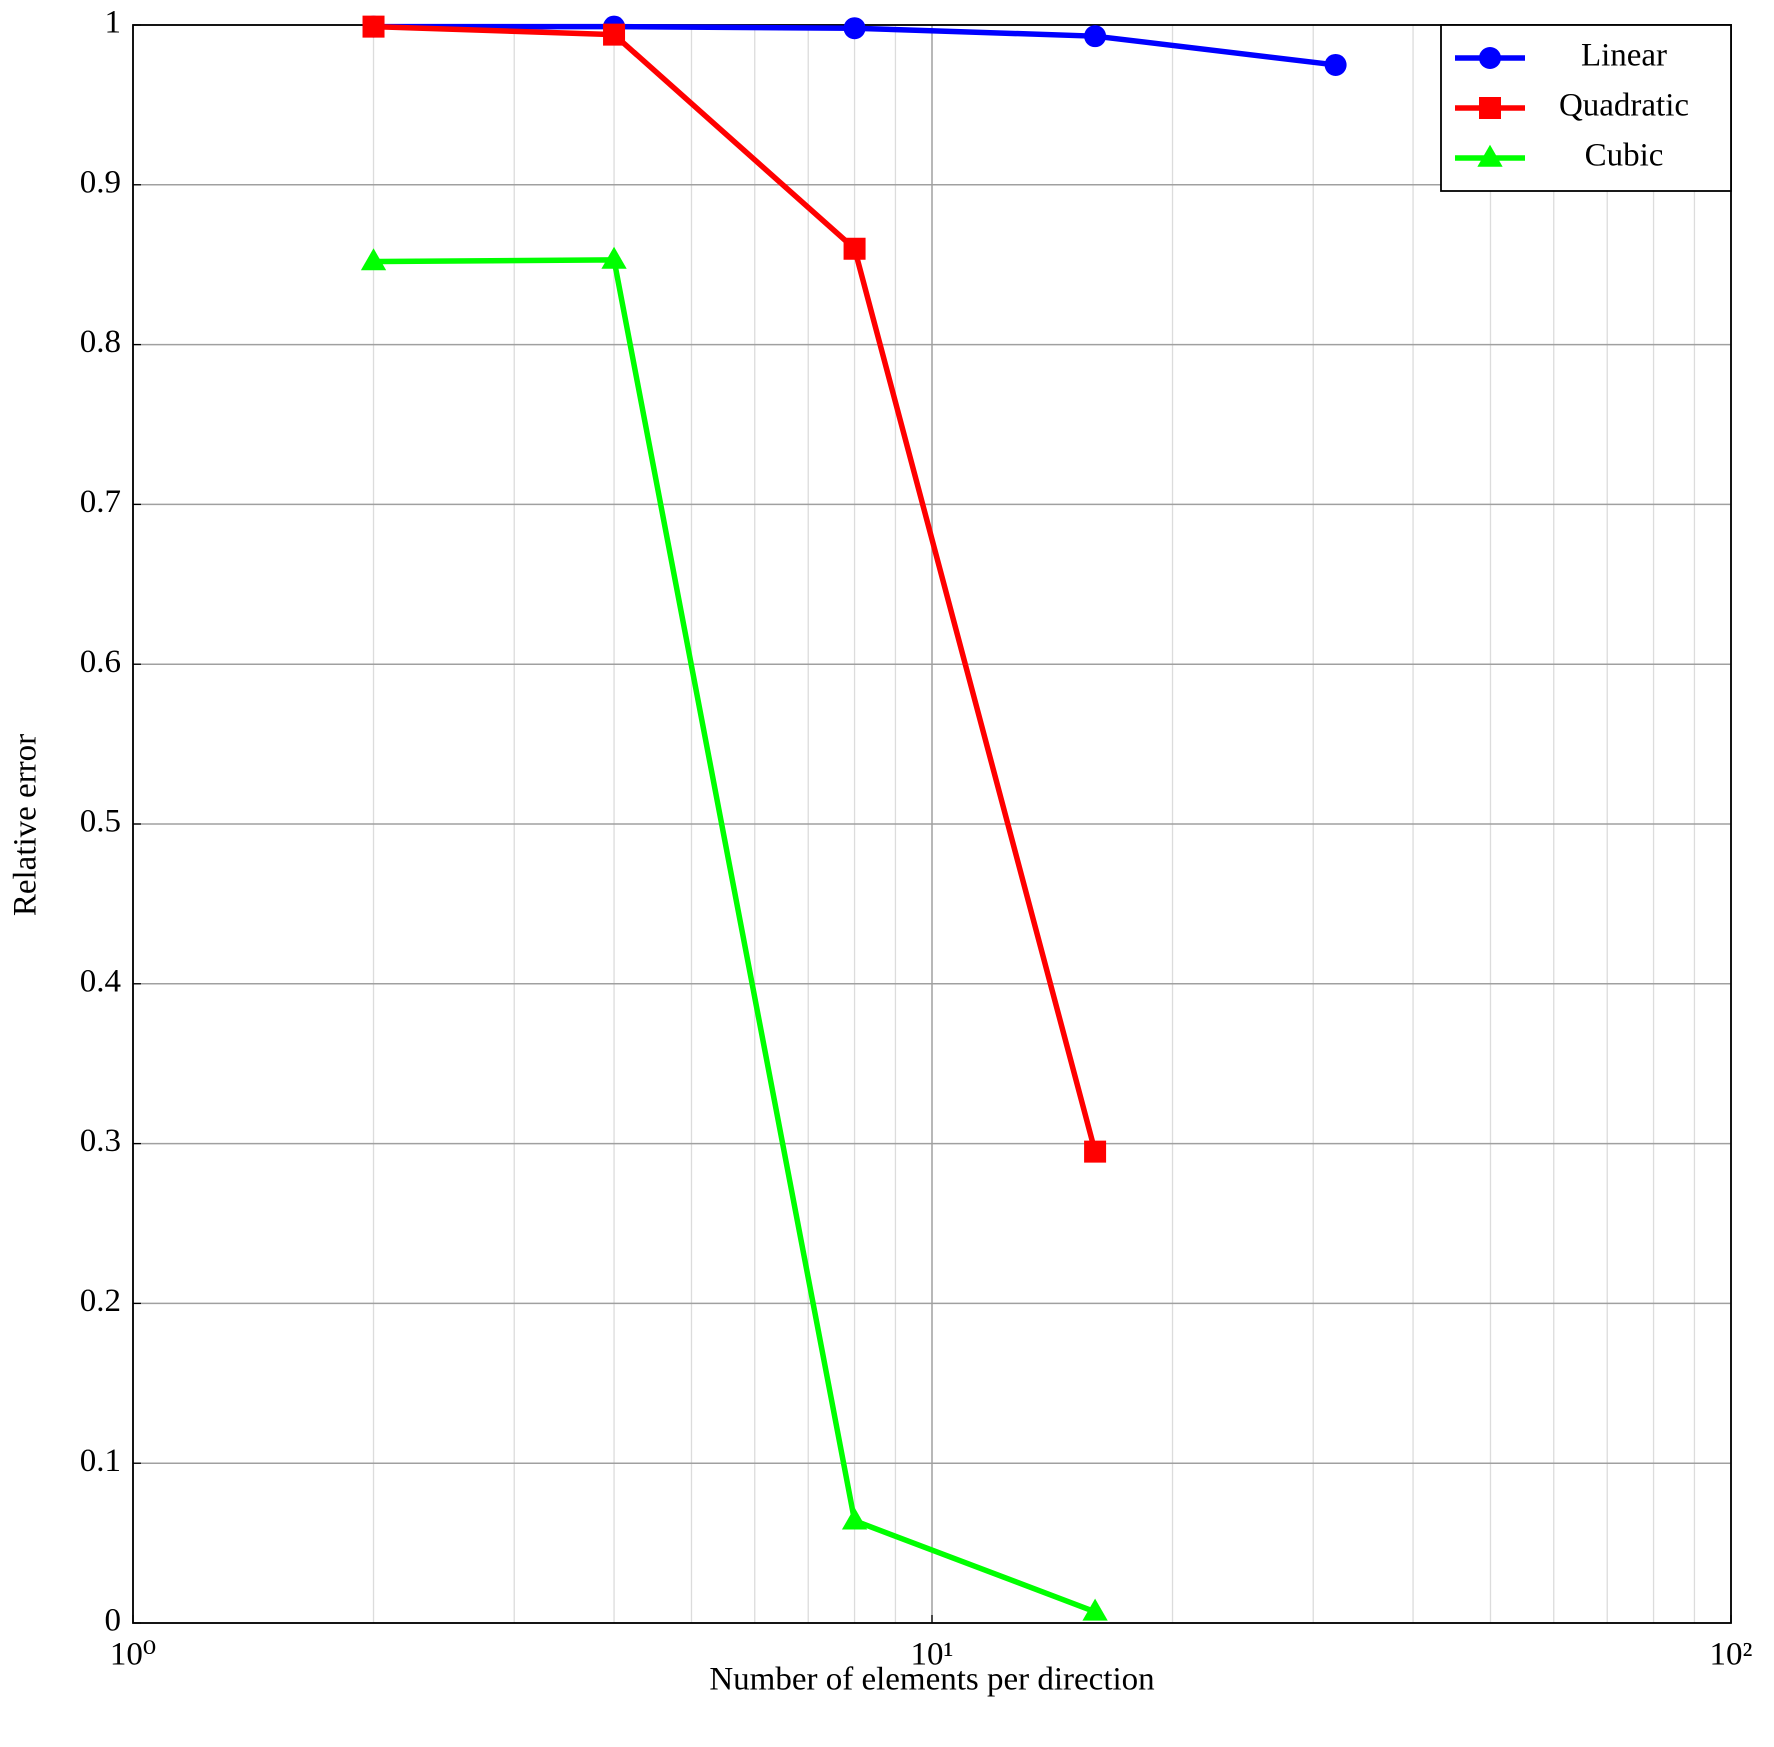 This screenshot has width=1774, height=1747. What do you see at coordinates (1624, 156) in the screenshot?
I see `legend-label: Cubic` at bounding box center [1624, 156].